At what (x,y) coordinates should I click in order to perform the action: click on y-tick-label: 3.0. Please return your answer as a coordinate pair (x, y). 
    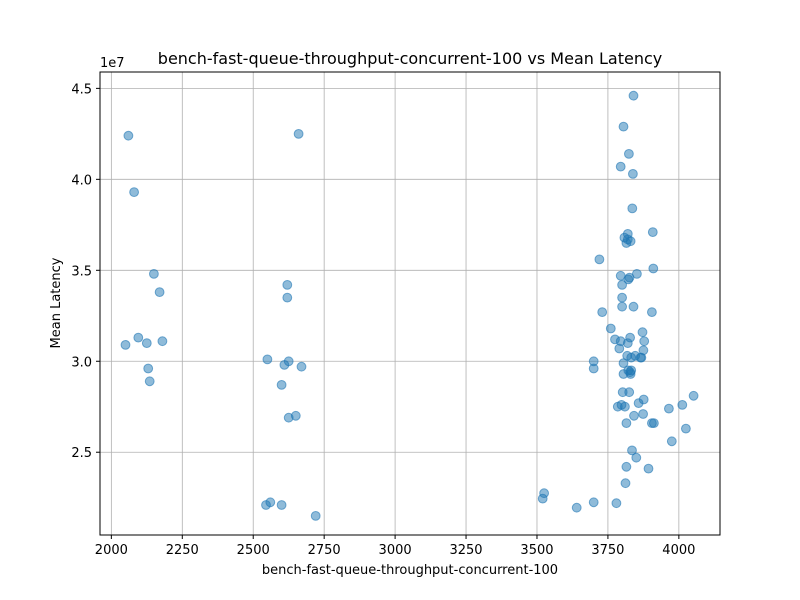
    Looking at the image, I should click on (81, 362).